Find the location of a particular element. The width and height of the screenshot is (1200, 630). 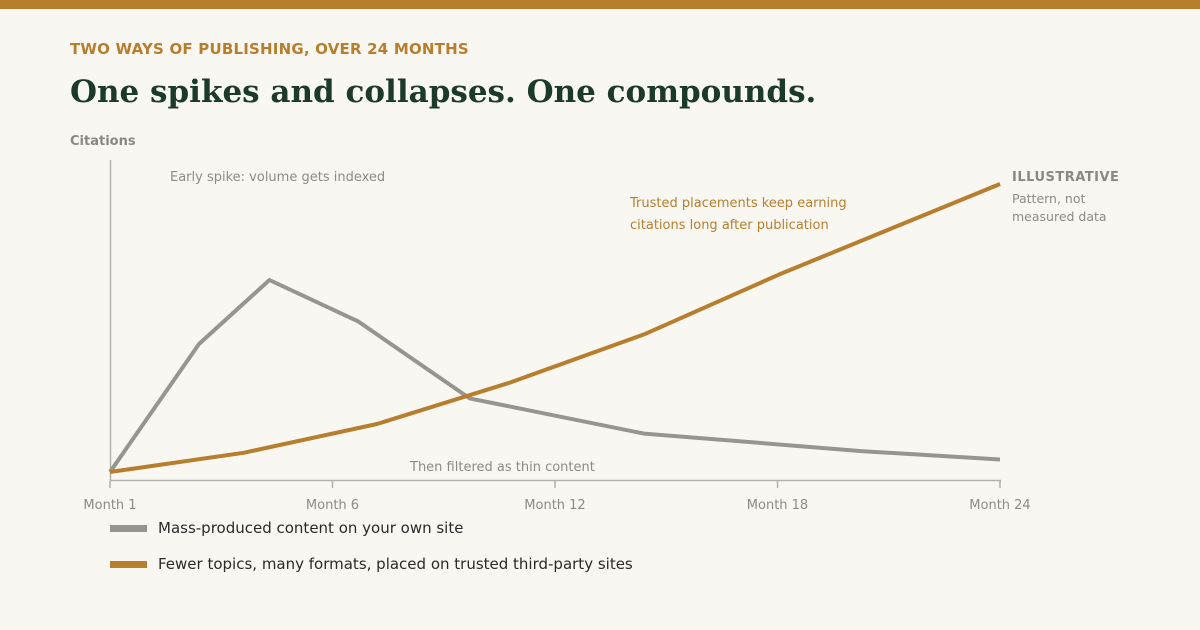

legend-label-mass-produced: Mass-produced content on your own site is located at coordinates (311, 528).